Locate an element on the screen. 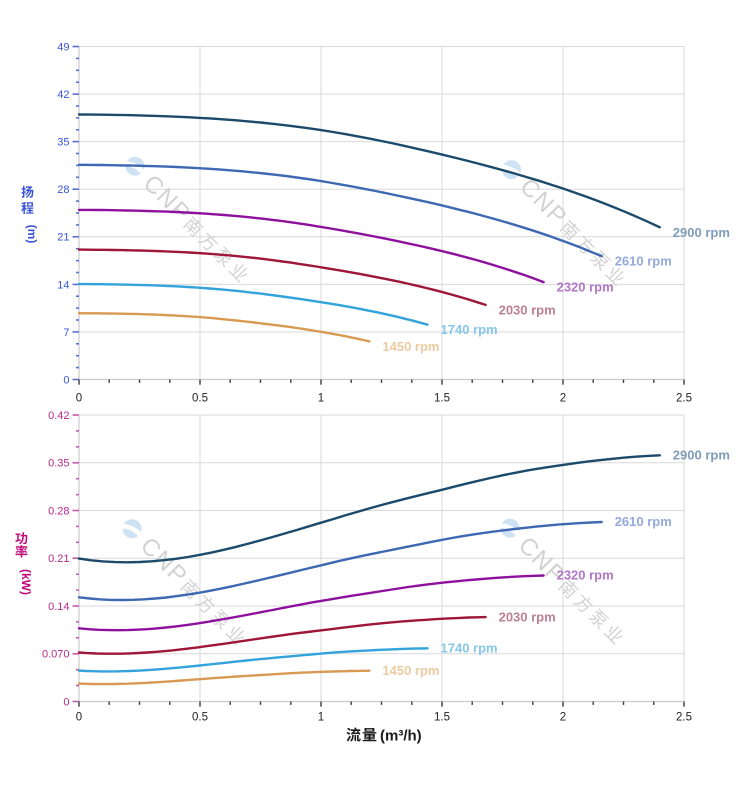 This screenshot has width=752, height=802. svg-text: 49 is located at coordinates (63, 47).